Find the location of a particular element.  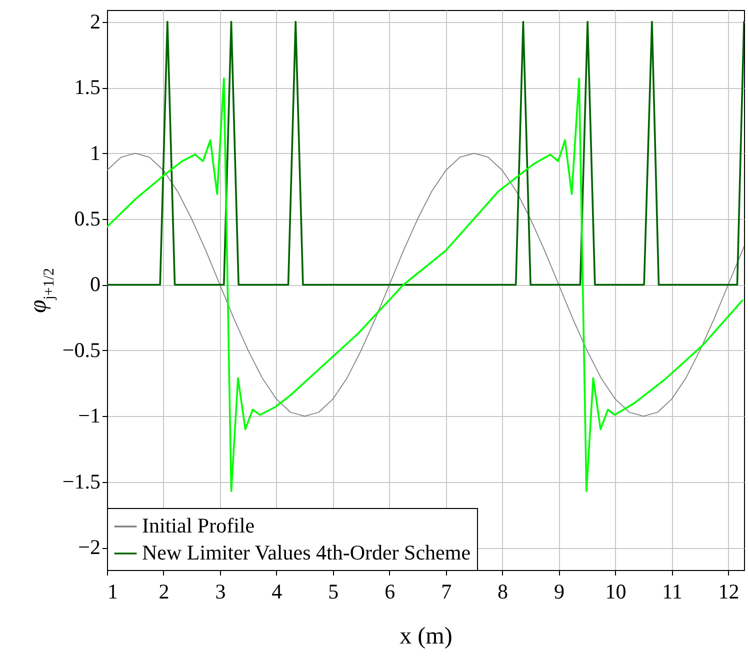

legend-label: Initial Profile is located at coordinates (198, 526).